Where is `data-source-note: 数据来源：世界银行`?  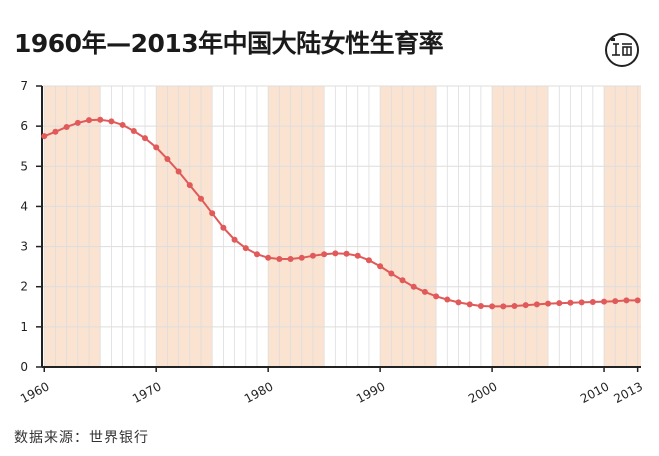 data-source-note: 数据来源：世界银行 is located at coordinates (81, 438).